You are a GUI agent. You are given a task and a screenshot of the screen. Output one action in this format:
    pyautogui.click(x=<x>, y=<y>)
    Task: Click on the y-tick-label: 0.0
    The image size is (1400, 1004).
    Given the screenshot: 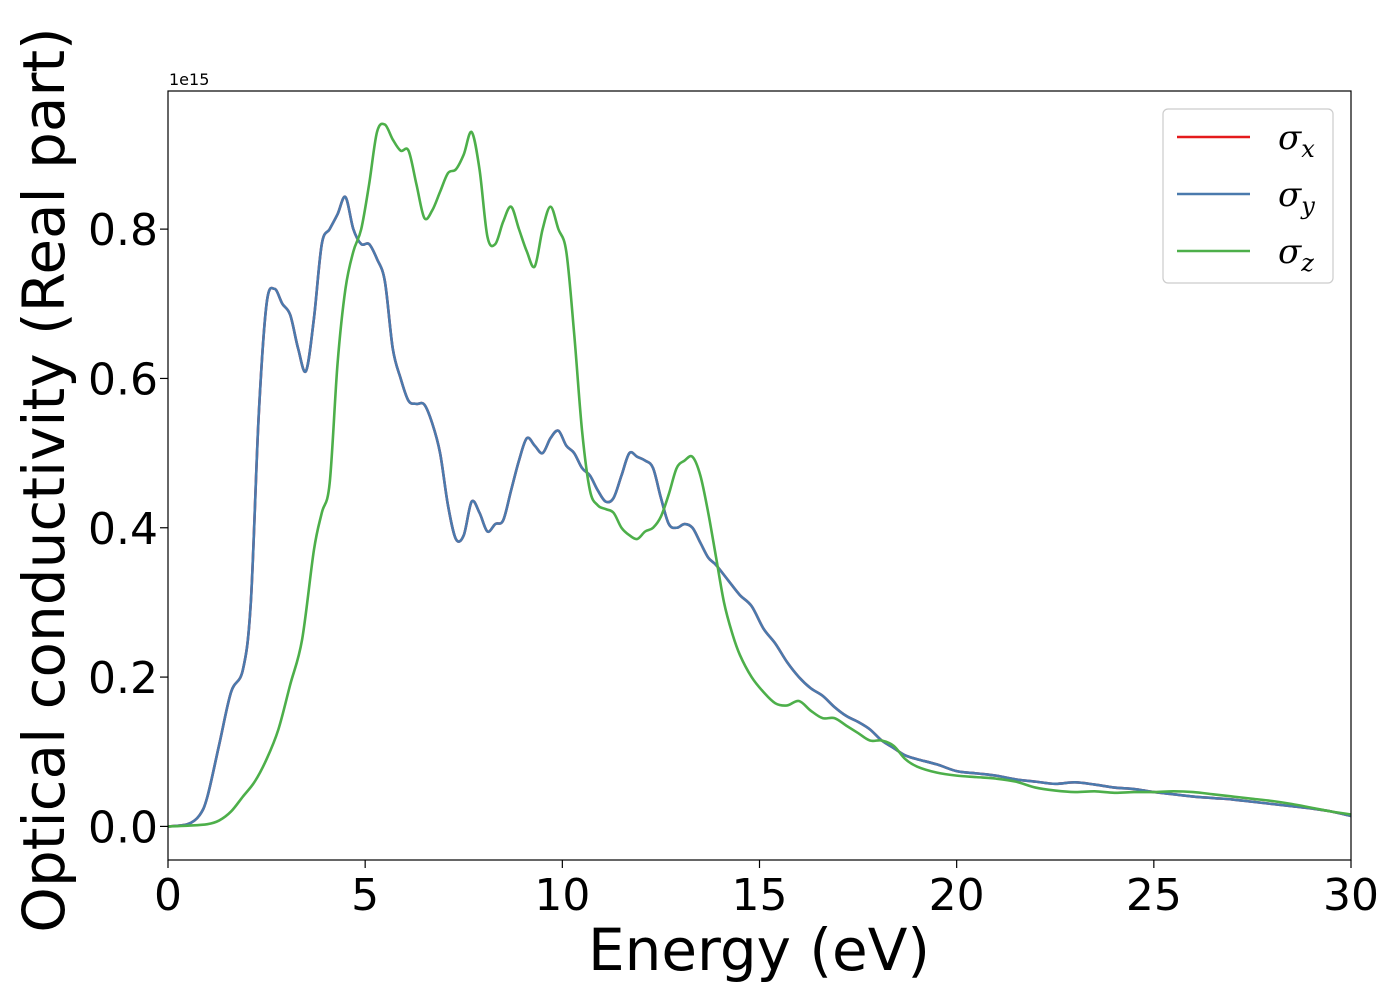 What is the action you would take?
    pyautogui.click(x=123, y=827)
    